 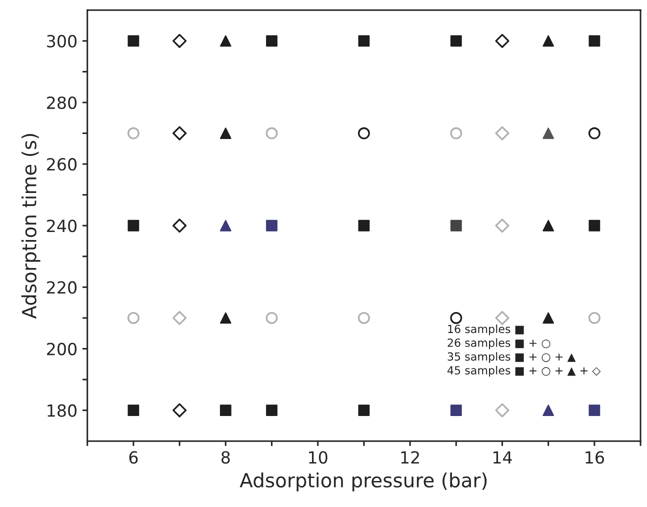 What do you see at coordinates (62, 410) in the screenshot?
I see `y-tick-label: 180` at bounding box center [62, 410].